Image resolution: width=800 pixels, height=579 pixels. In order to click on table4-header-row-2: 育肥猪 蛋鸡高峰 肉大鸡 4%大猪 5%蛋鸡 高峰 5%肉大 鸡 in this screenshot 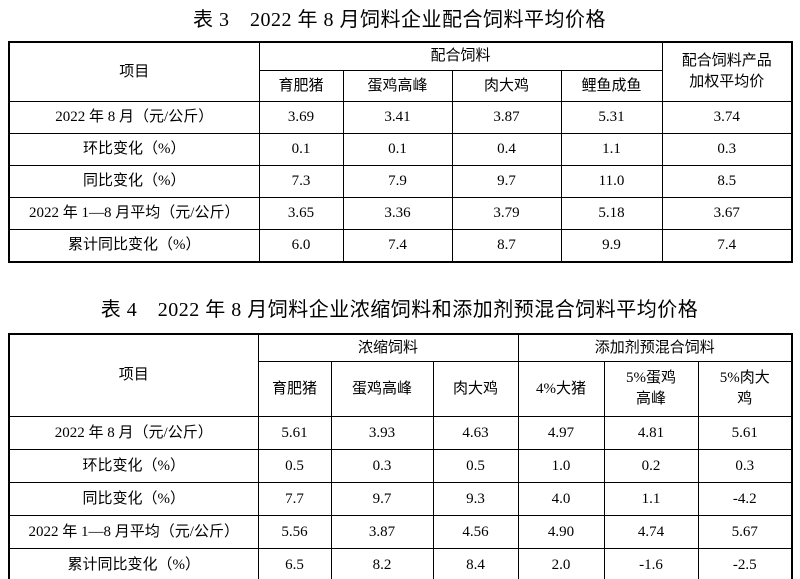, I will do `click(401, 389)`.